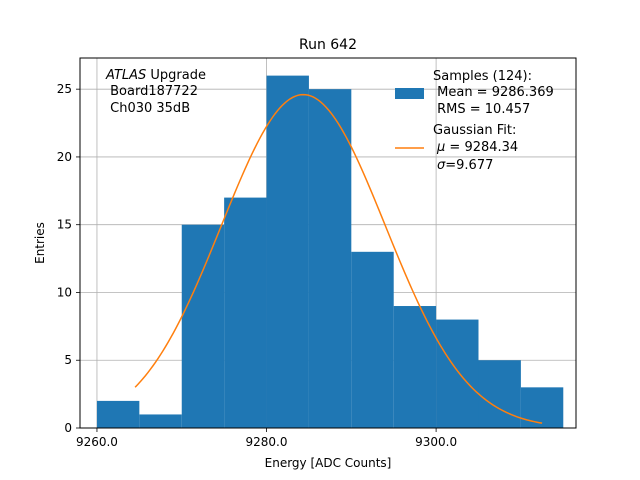 The image size is (640, 480). Describe the element at coordinates (64, 292) in the screenshot. I see `y-tick-label: 10` at that location.